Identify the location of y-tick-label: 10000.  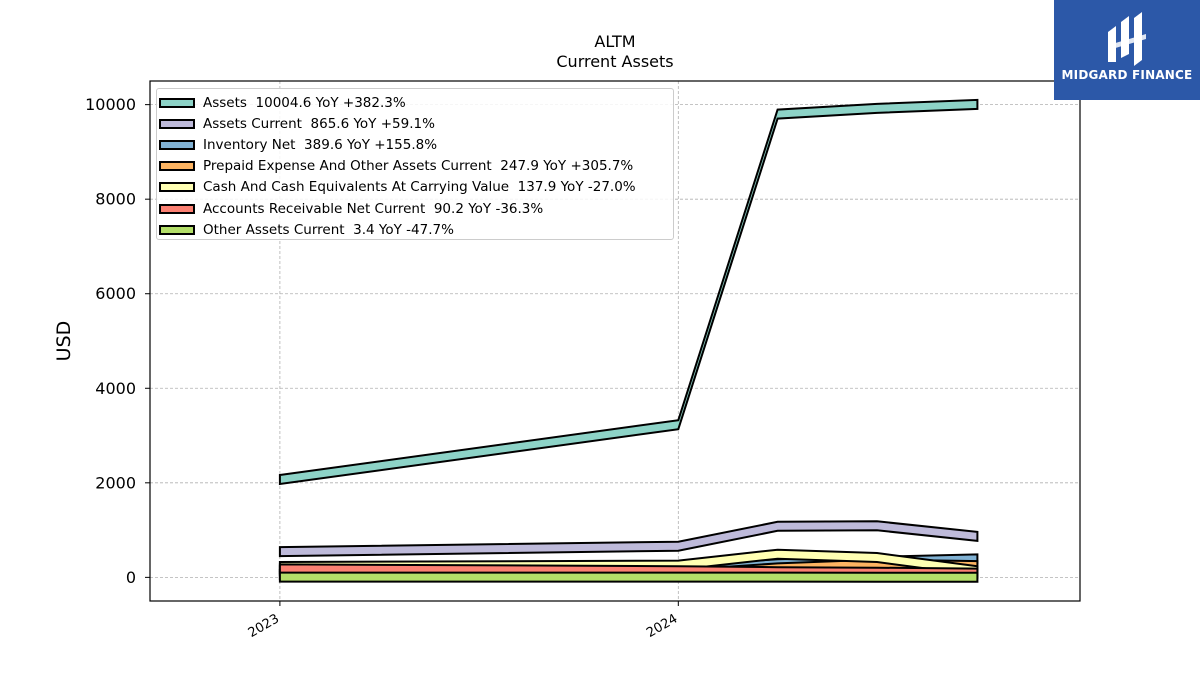
(110, 104).